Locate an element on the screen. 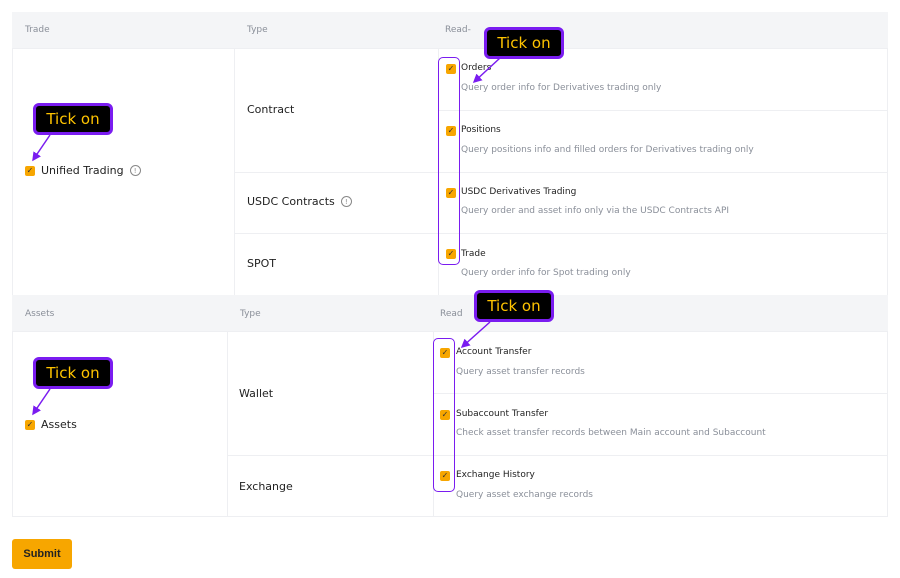 This screenshot has width=900, height=578. trade-header-col2: Type is located at coordinates (257, 30).